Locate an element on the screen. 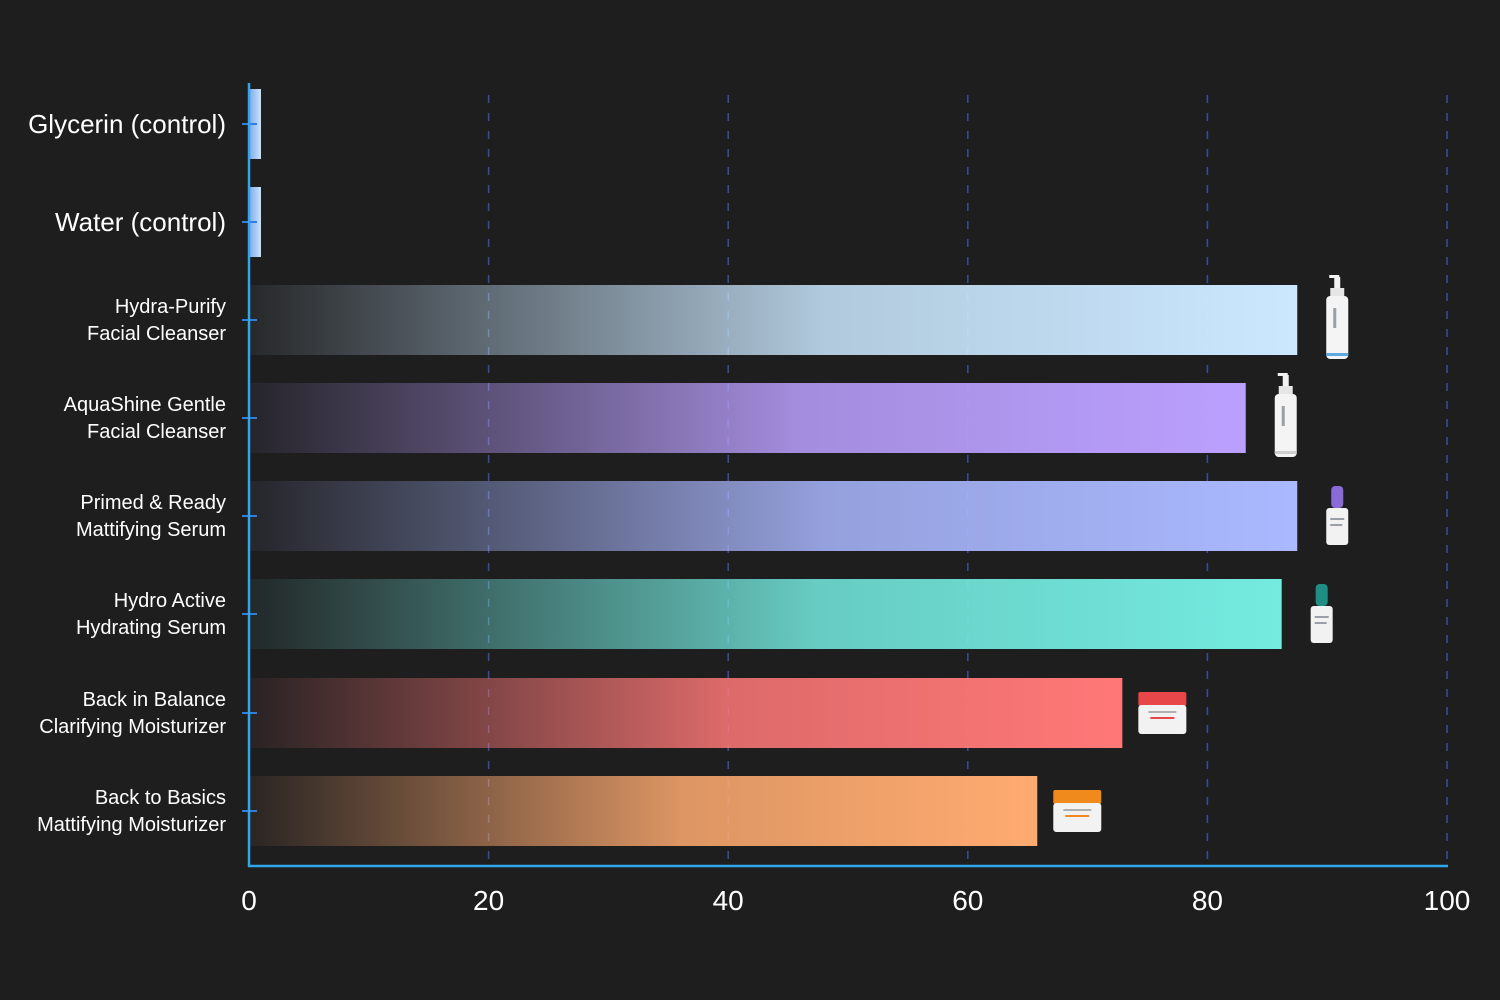 This screenshot has width=1500, height=1000. category-label-4-0: Primed & Ready is located at coordinates (153, 503).